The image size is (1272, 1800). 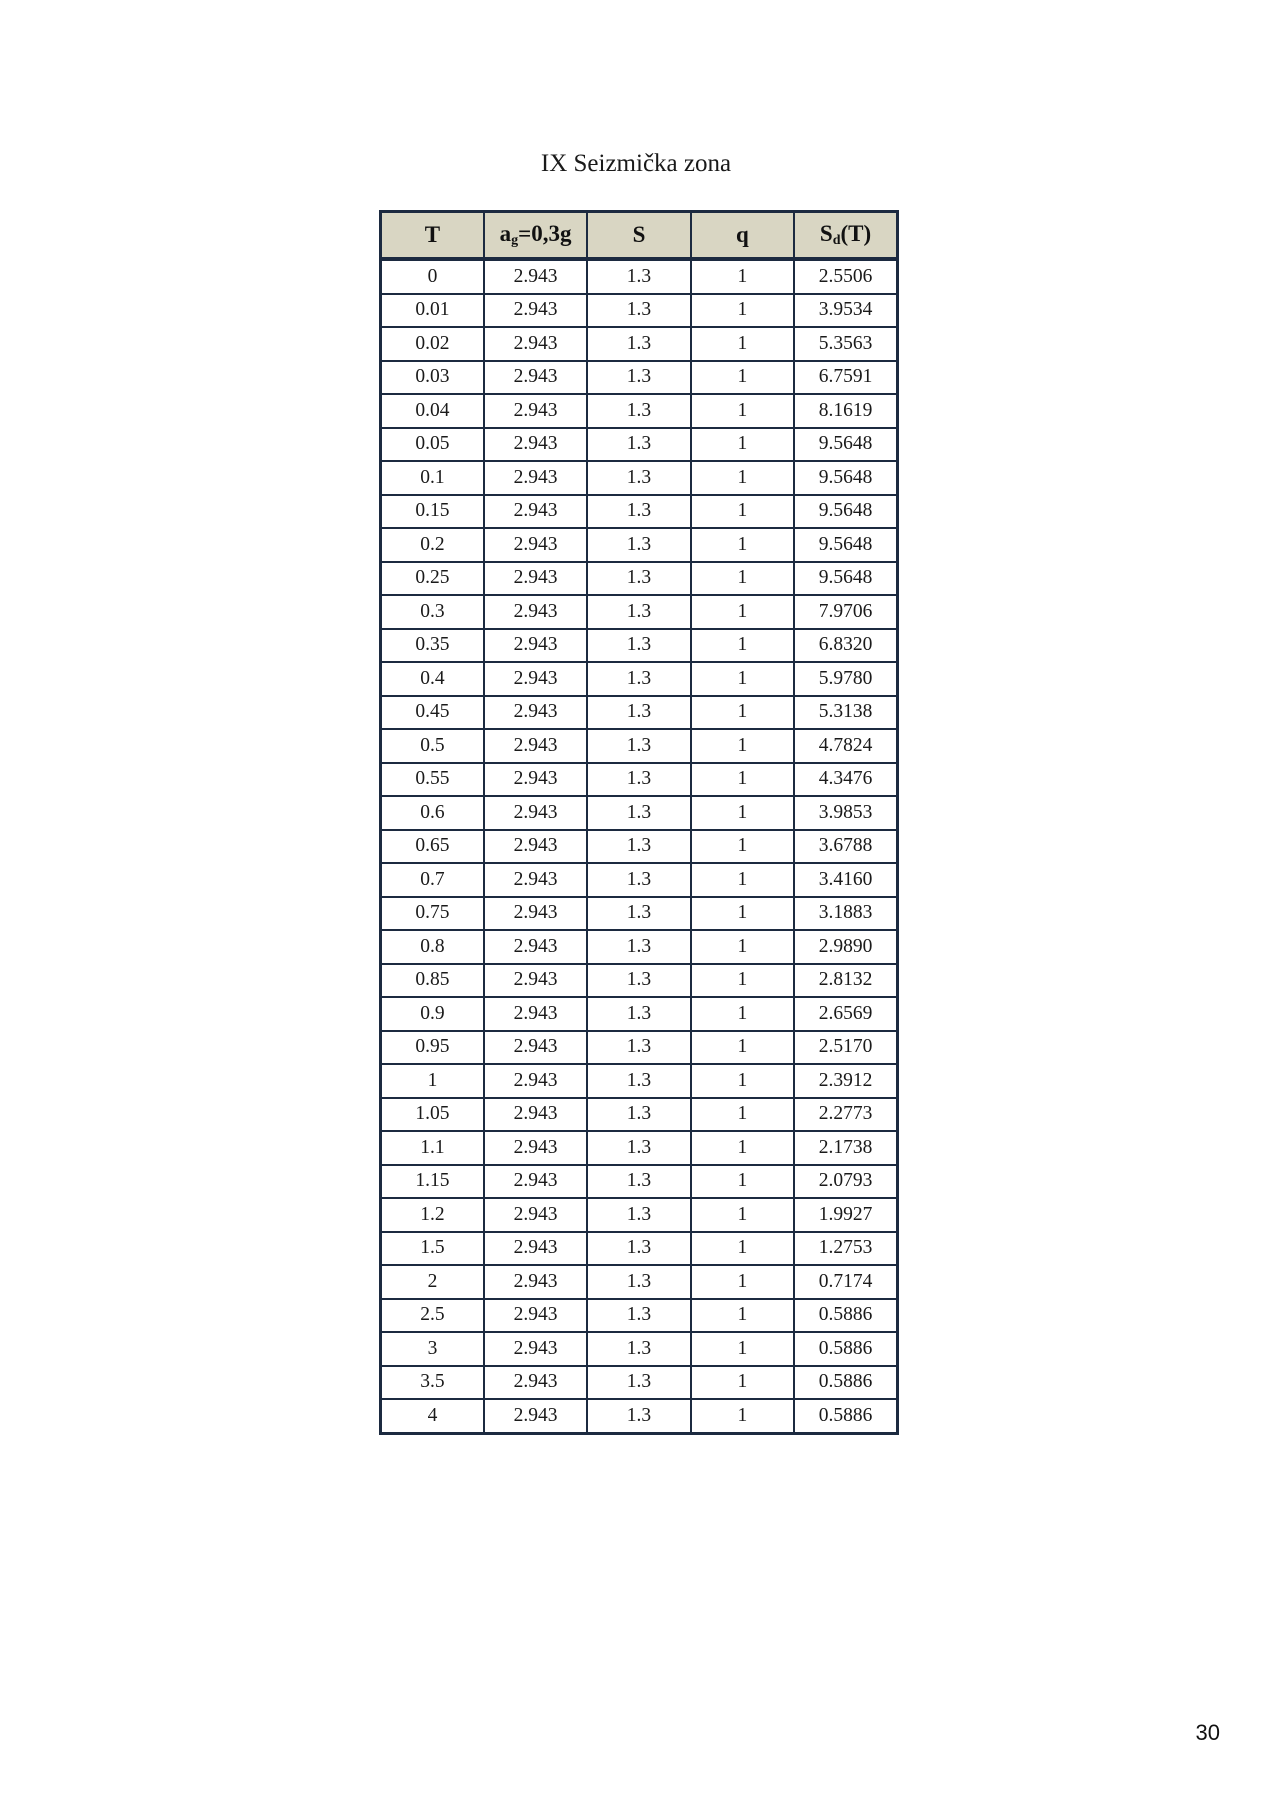 What do you see at coordinates (846, 980) in the screenshot?
I see `cell-sd: 2.8132` at bounding box center [846, 980].